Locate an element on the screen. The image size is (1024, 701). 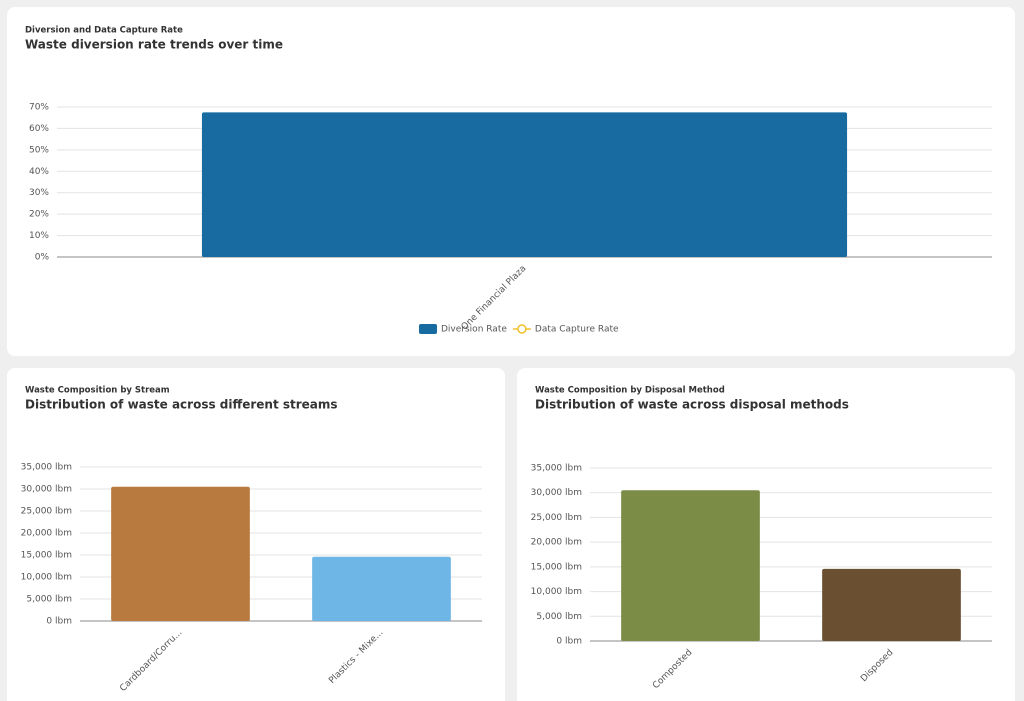
y-tick-label: 40% is located at coordinates (39, 172).